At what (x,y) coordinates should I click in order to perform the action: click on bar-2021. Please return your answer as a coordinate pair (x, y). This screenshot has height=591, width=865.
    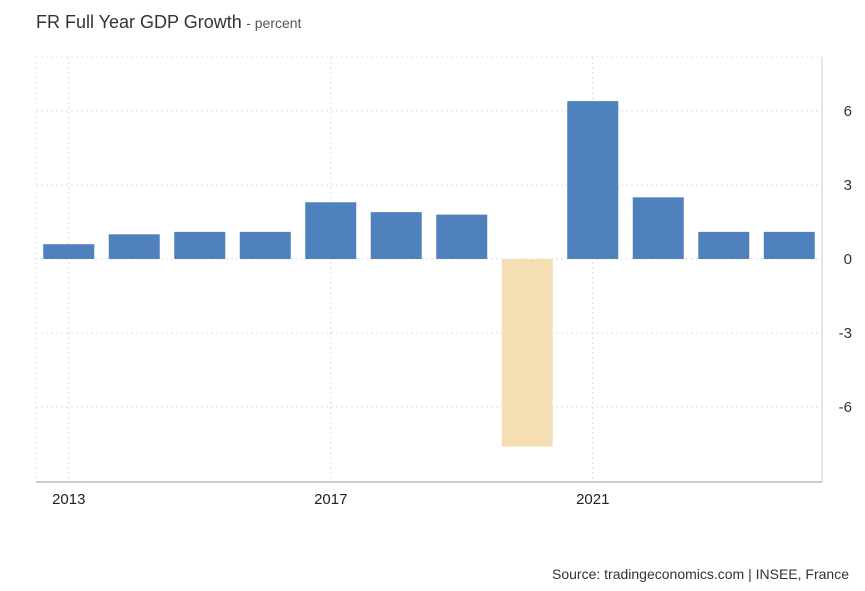
    Looking at the image, I should click on (593, 180).